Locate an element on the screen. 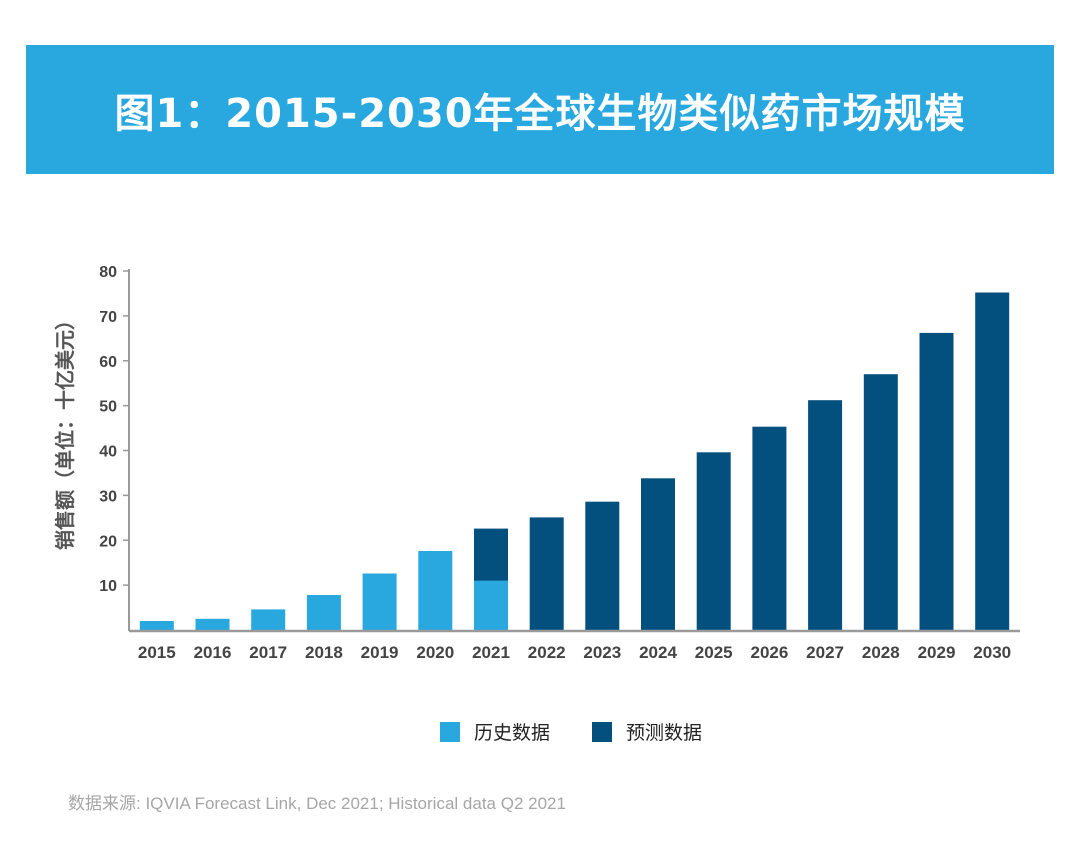  x-tick-label: 2023 is located at coordinates (602, 652).